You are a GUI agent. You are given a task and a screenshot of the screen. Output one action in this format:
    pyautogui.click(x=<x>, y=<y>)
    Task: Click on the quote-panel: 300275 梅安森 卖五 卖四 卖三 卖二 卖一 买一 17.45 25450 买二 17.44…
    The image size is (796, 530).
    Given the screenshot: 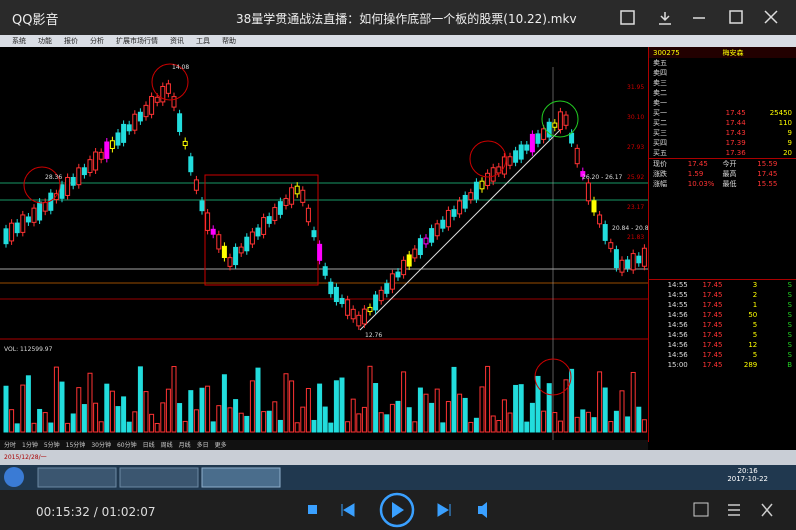 What is the action you would take?
    pyautogui.click(x=722, y=244)
    